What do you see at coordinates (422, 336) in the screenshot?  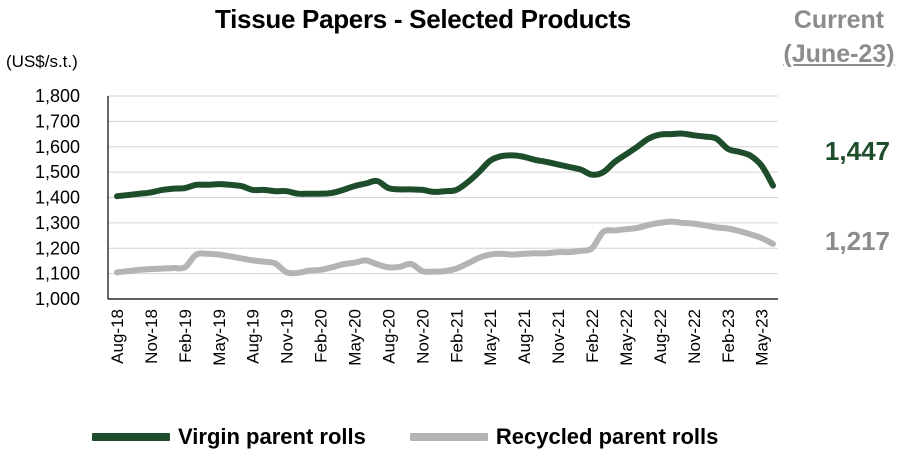 I see `x-tick-label: Nov-20` at bounding box center [422, 336].